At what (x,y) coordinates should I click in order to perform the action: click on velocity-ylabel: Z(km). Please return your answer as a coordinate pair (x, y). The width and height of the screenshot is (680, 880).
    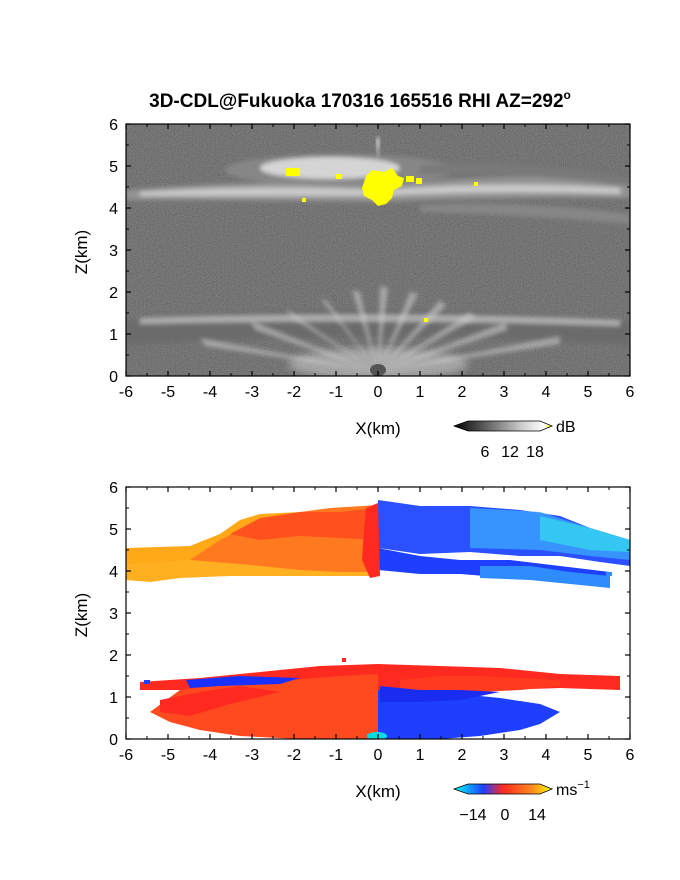
    Looking at the image, I should click on (81, 615).